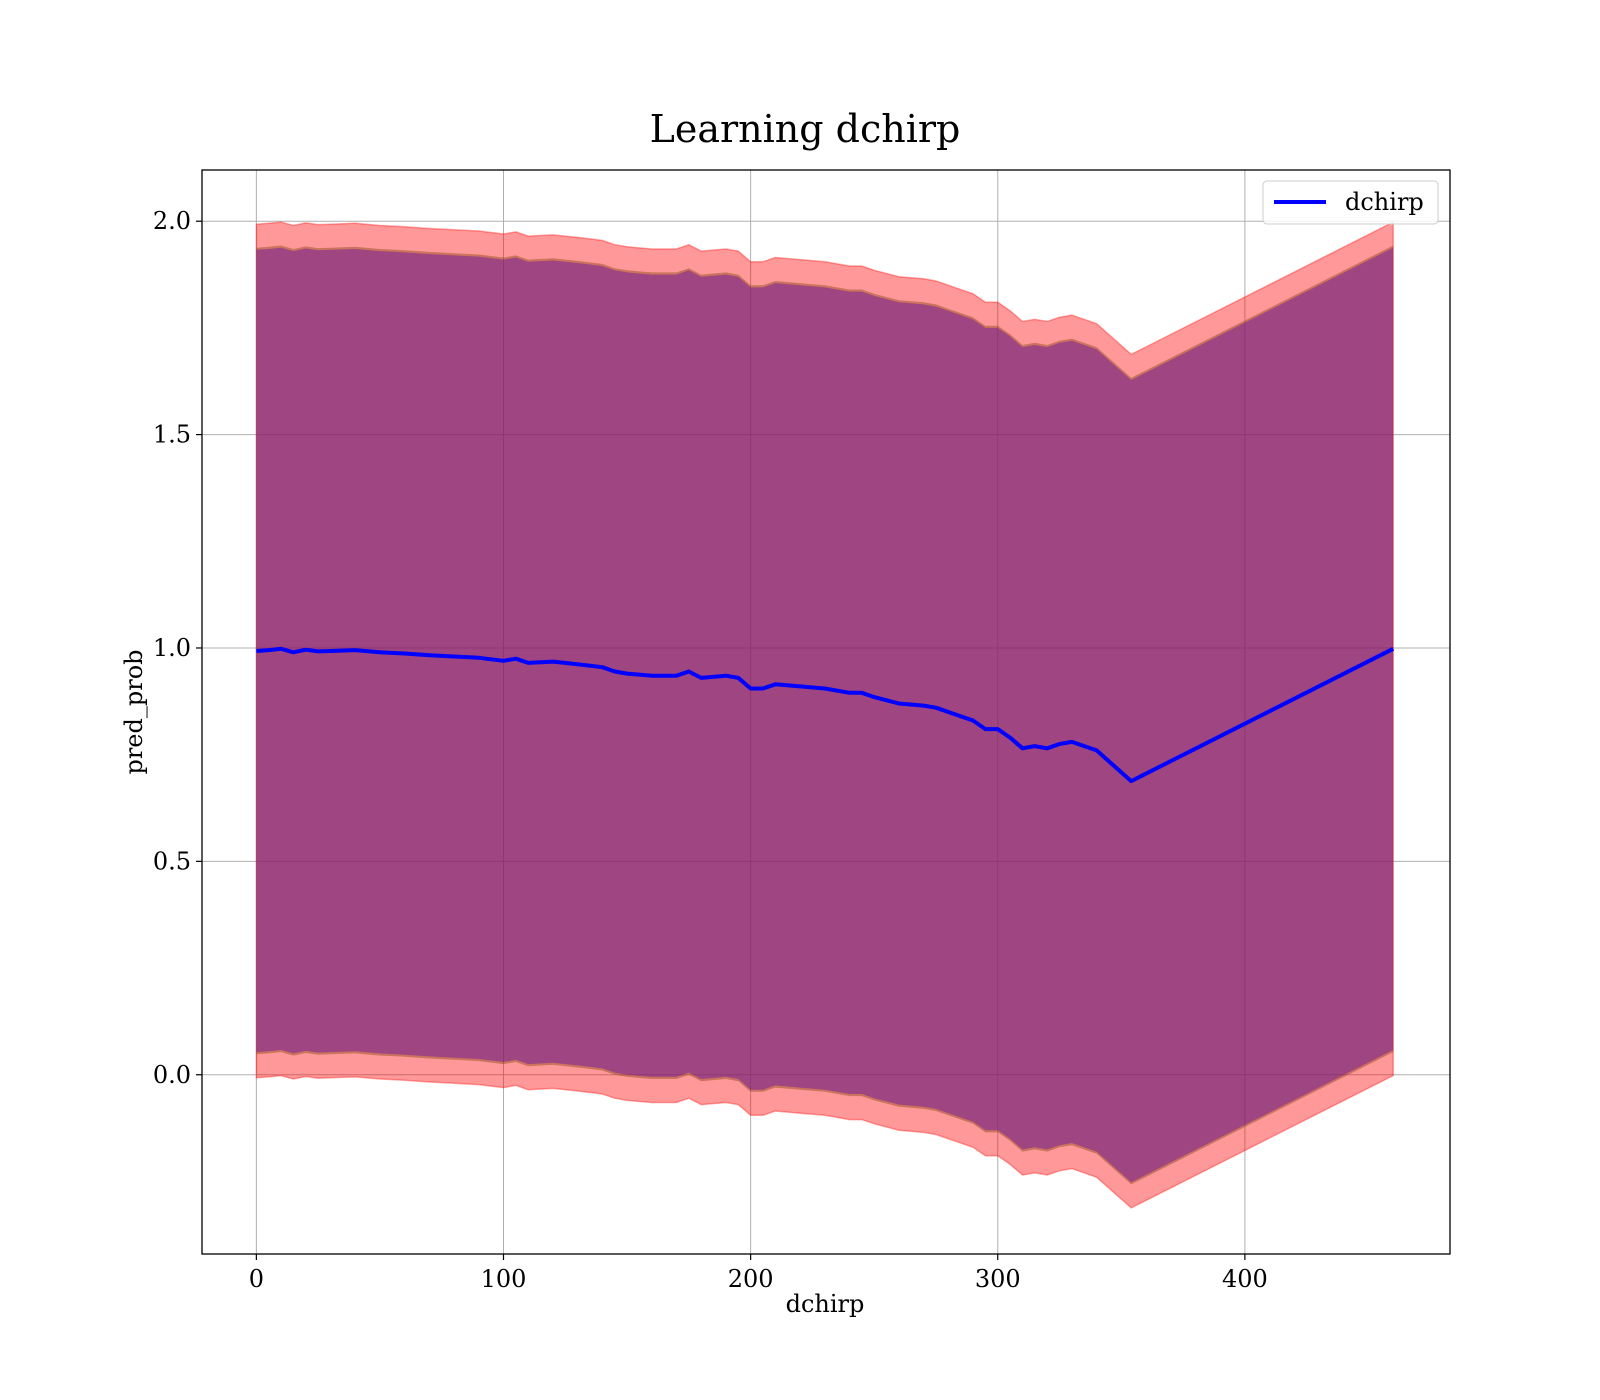  I want to click on series-line-dchirp, so click(825, 715).